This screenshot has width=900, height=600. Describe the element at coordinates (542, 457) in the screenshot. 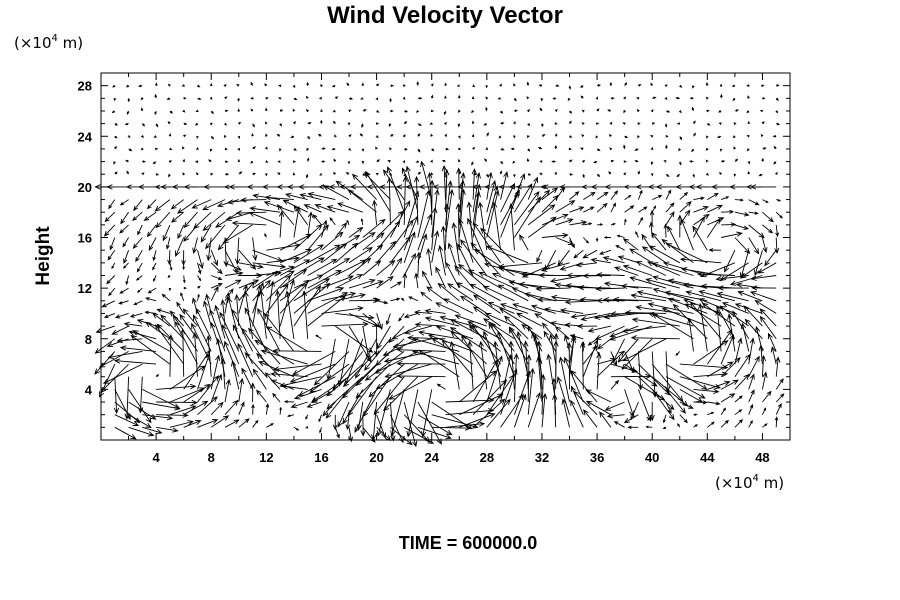

I see `x-tick-label: 32` at that location.